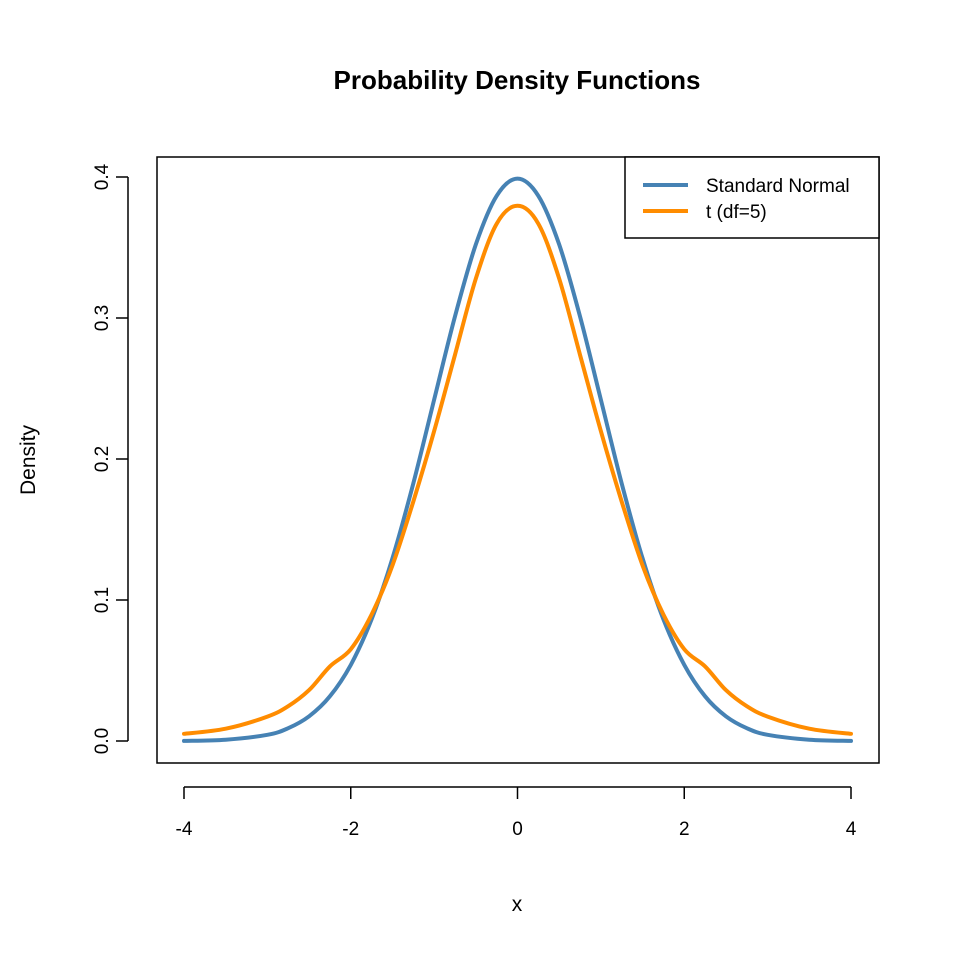 The height and width of the screenshot is (960, 960). I want to click on x-tick-label-0: -4, so click(184, 829).